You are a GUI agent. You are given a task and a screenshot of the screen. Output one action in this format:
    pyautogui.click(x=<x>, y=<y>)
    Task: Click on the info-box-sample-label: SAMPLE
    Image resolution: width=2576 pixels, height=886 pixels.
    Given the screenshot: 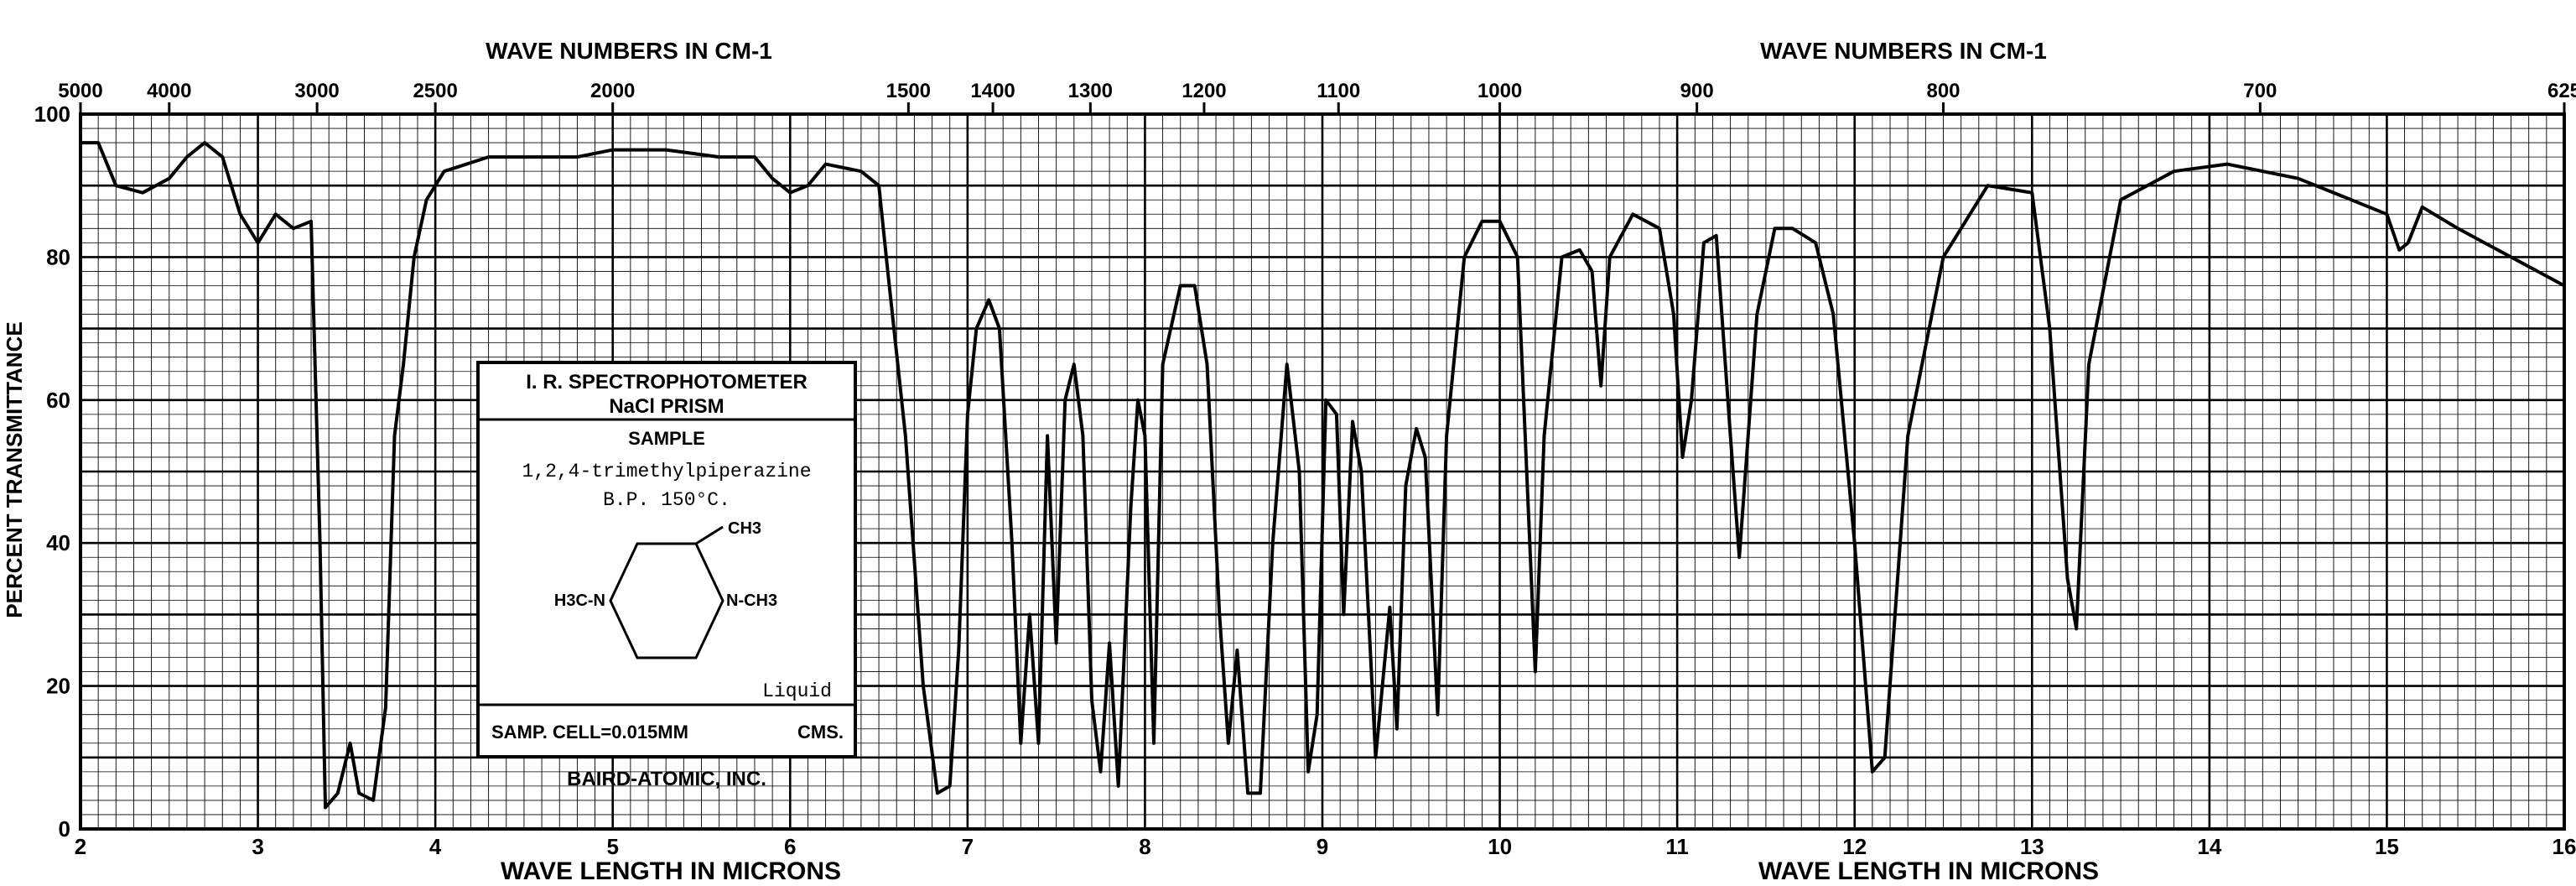 What is the action you would take?
    pyautogui.click(x=666, y=438)
    